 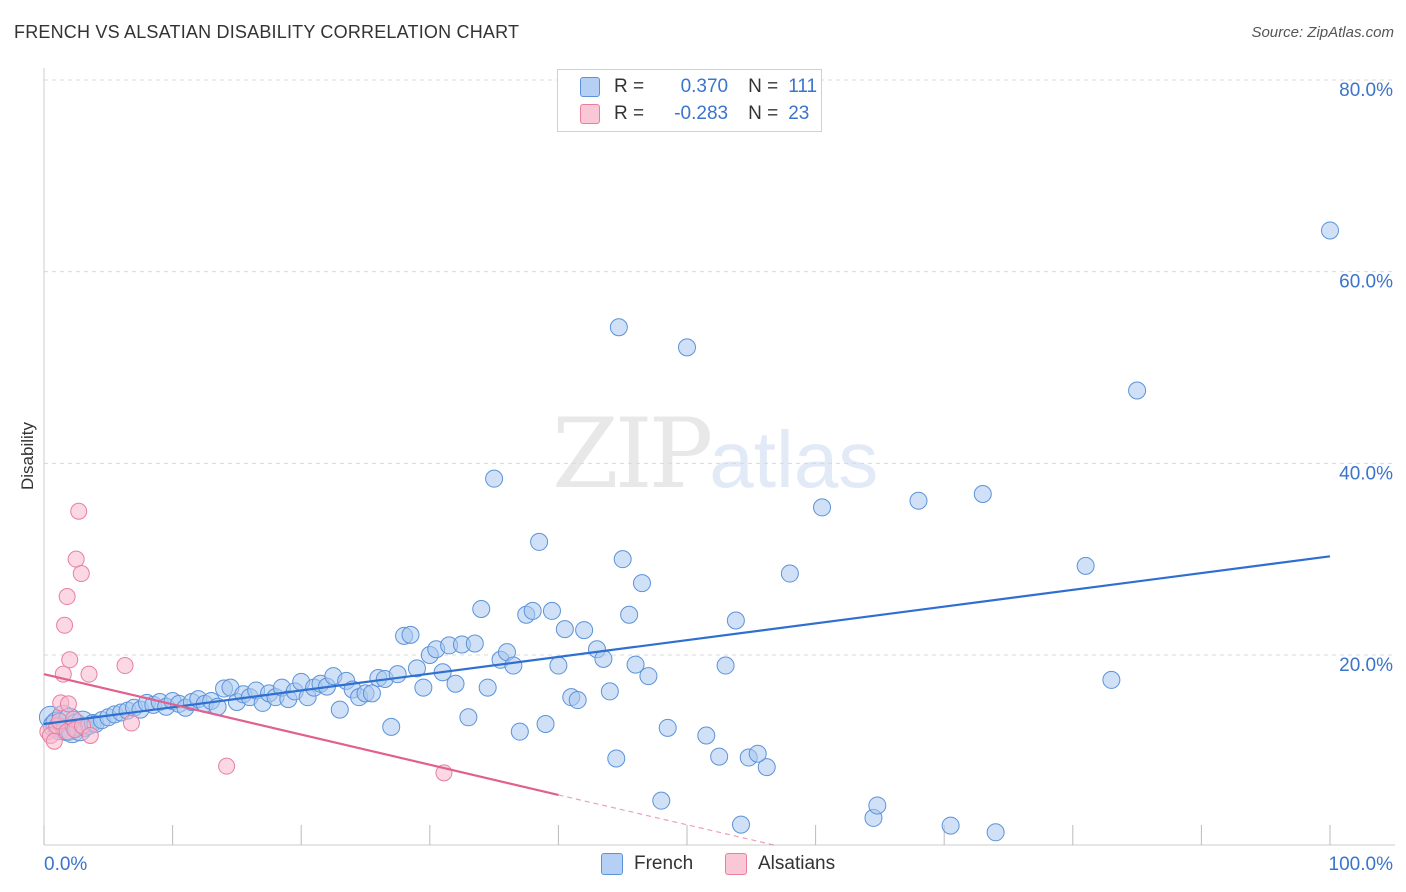 I want to click on watermark: ZIPatlas, so click(x=715, y=454).